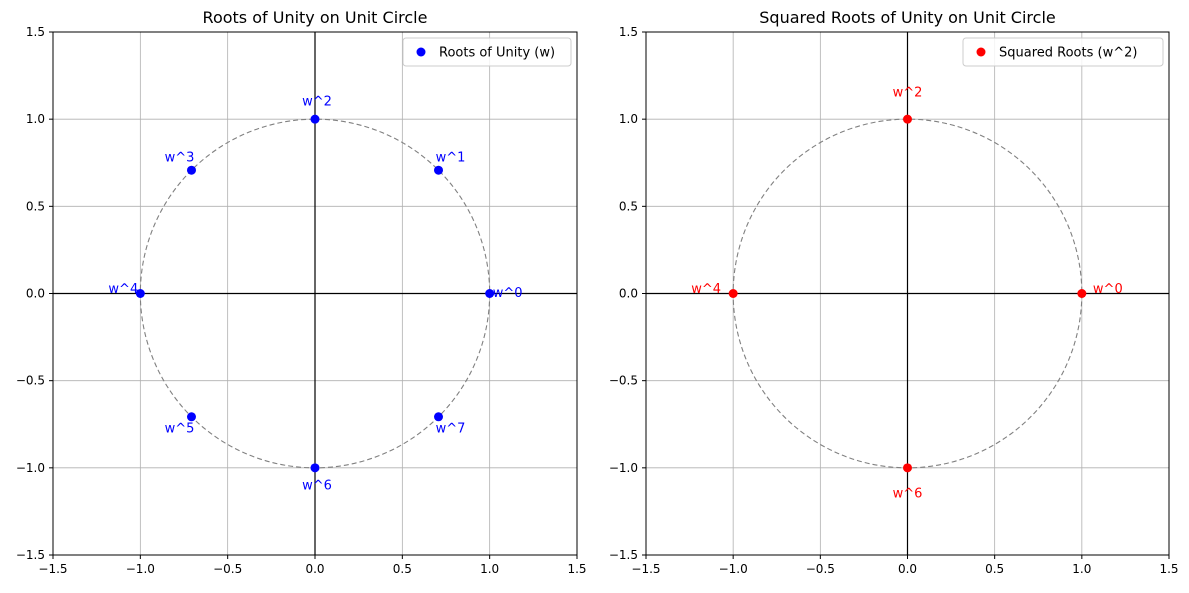 The width and height of the screenshot is (1189, 593). I want to click on legend-label: Squared Roots (w^2), so click(1068, 53).